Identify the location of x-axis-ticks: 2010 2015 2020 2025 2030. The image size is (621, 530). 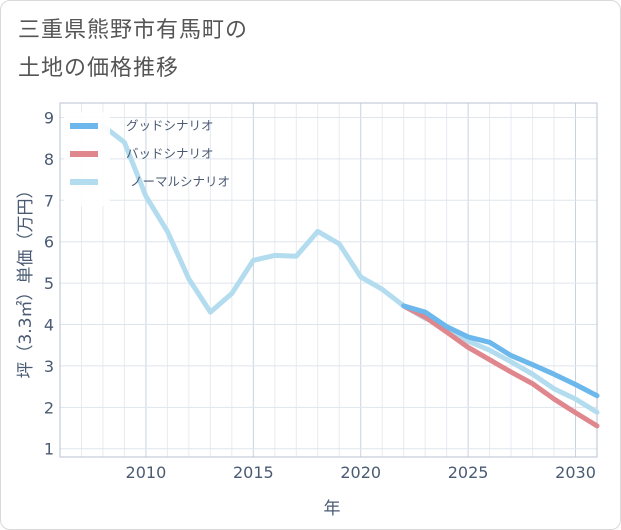
(361, 472).